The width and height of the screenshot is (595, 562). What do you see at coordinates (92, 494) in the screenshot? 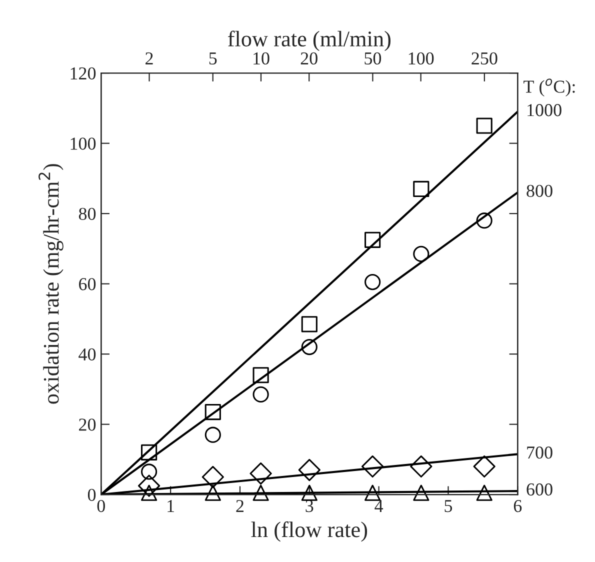
I see `y-tick-label: 0` at bounding box center [92, 494].